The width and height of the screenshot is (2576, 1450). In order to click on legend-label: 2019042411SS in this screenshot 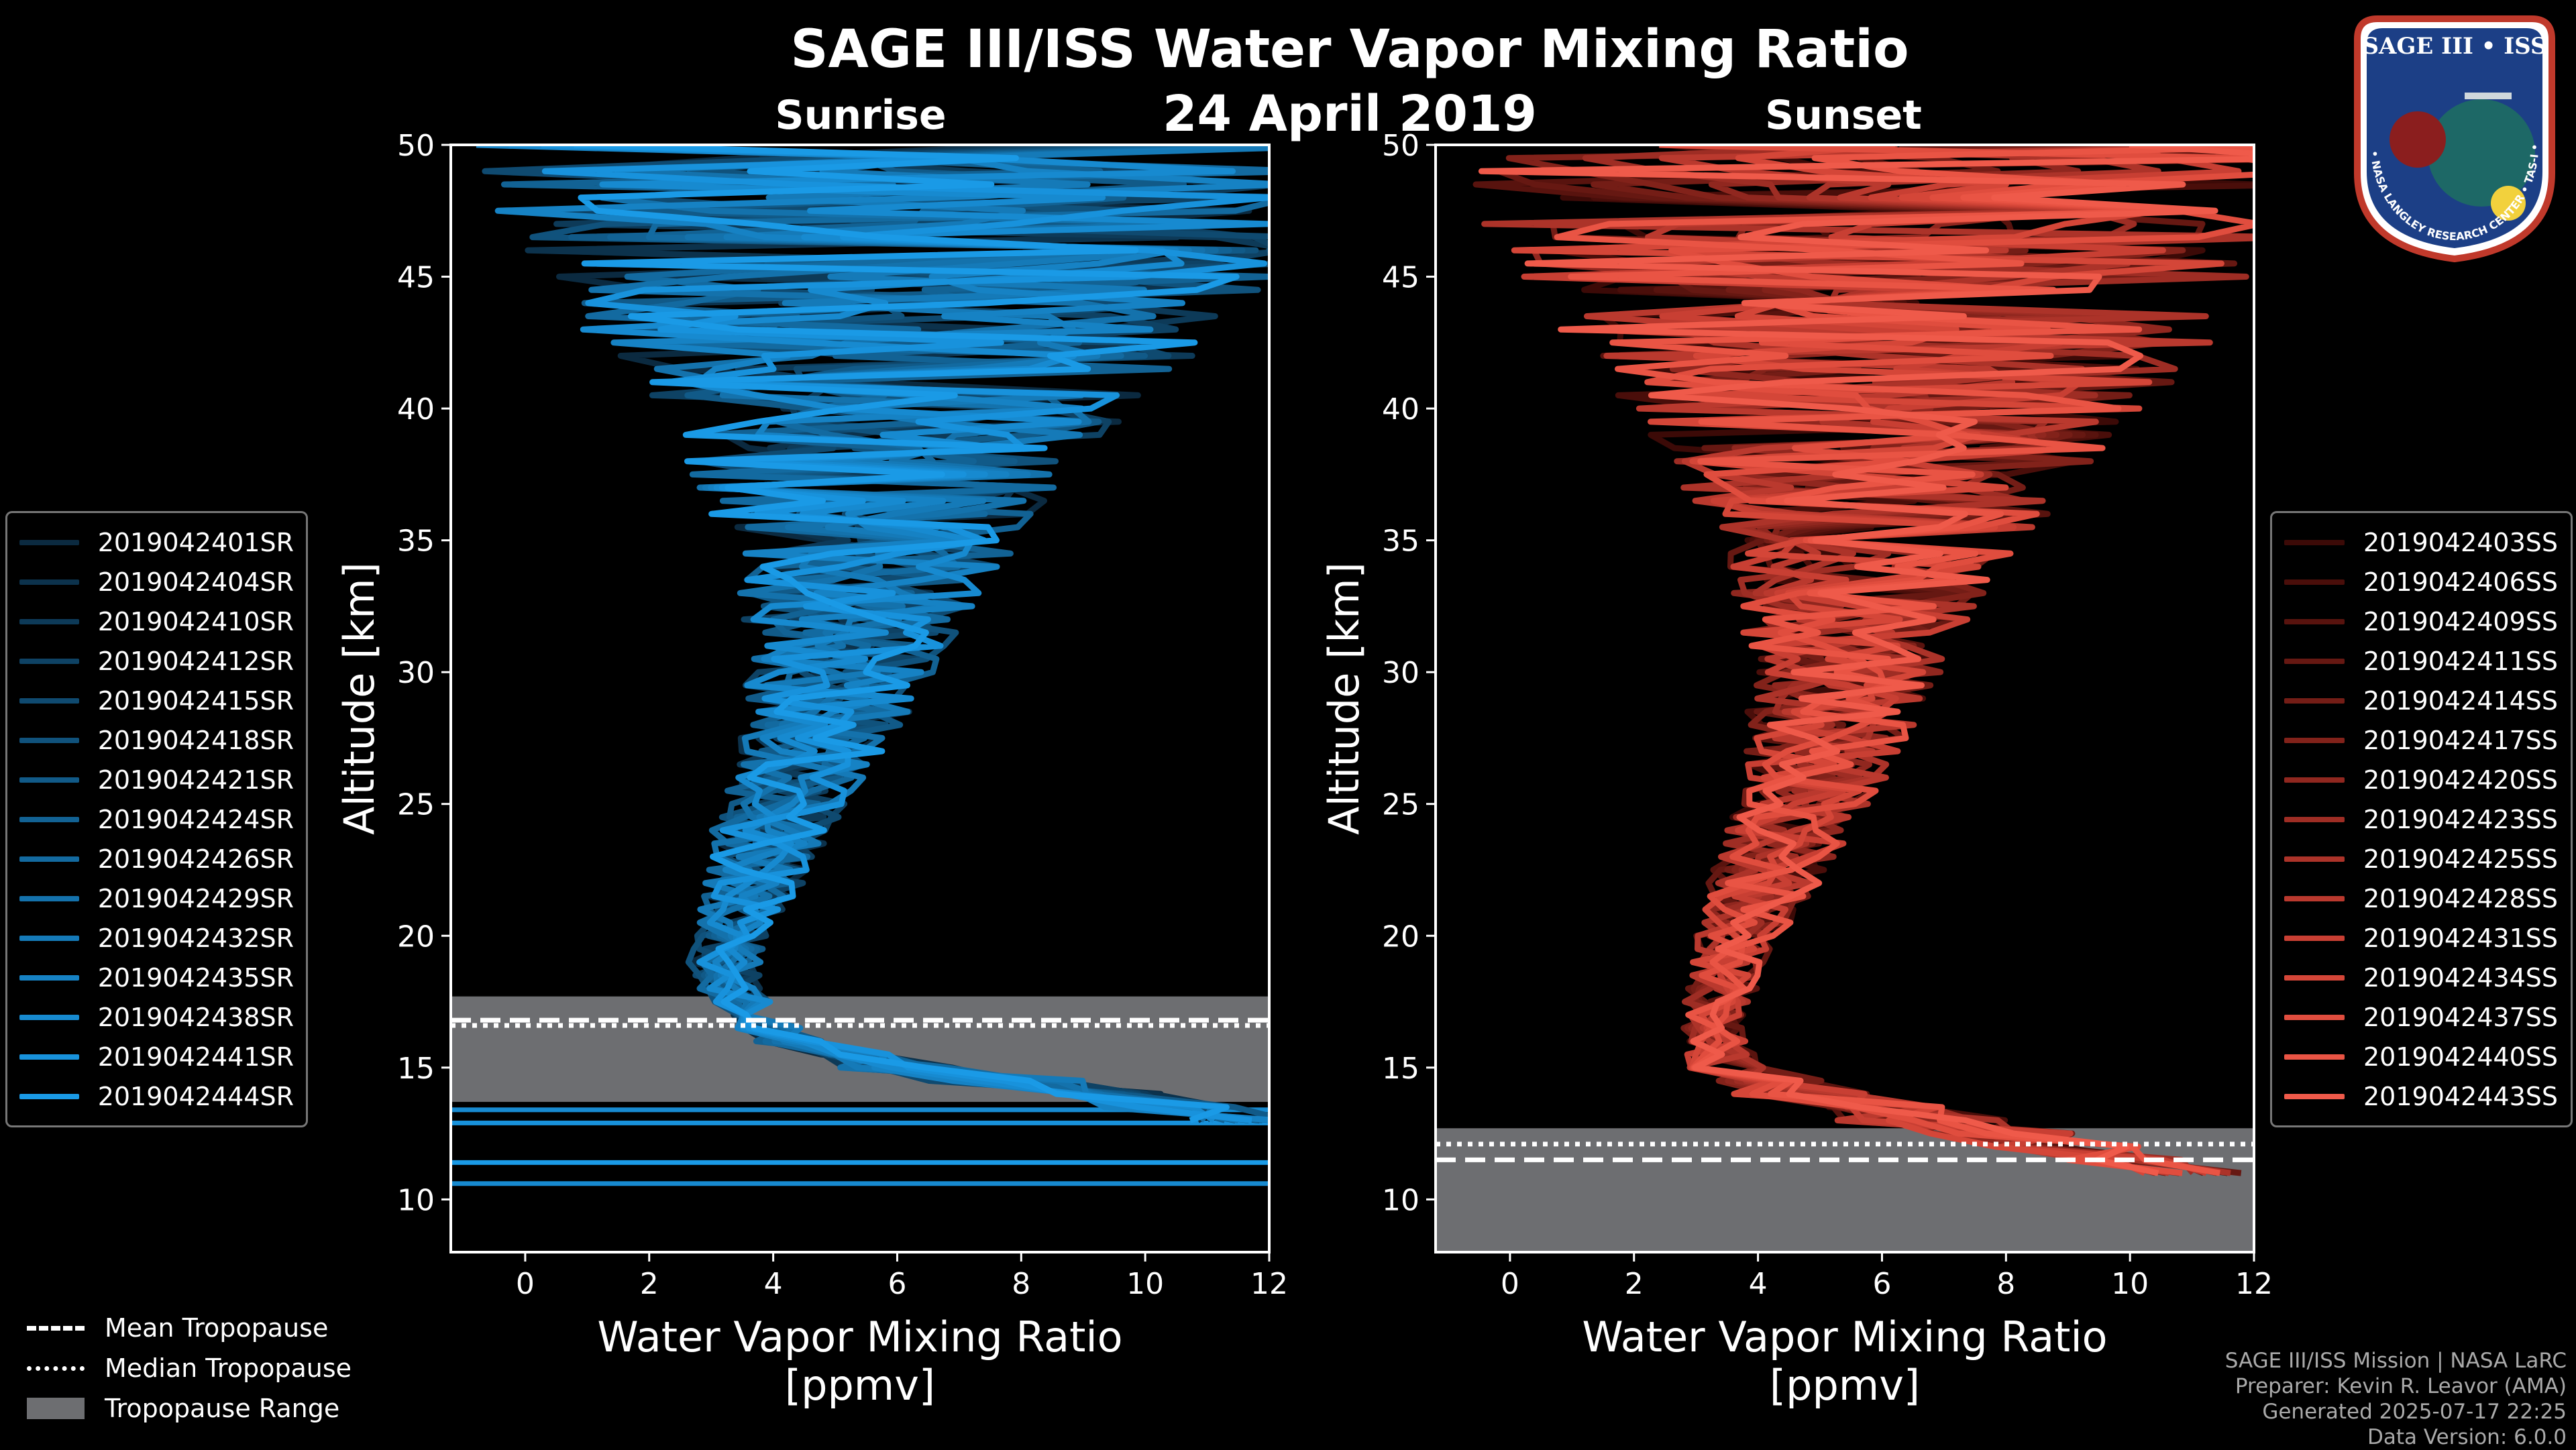, I will do `click(2461, 661)`.